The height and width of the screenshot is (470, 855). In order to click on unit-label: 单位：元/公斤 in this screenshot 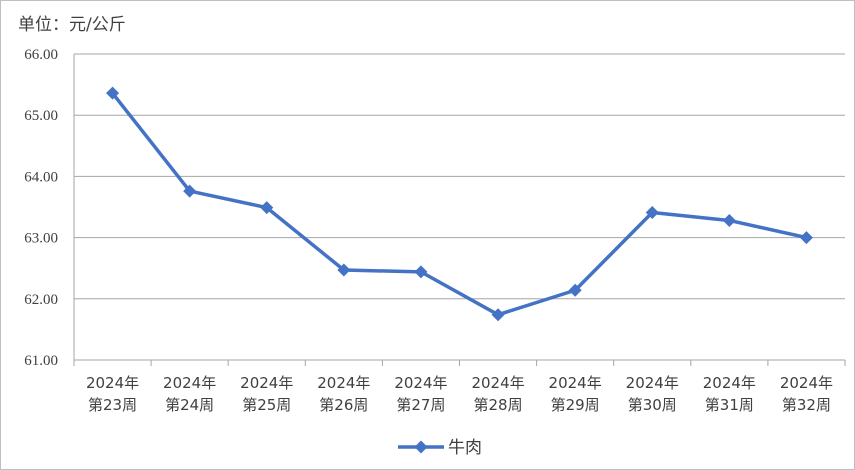, I will do `click(72, 25)`.